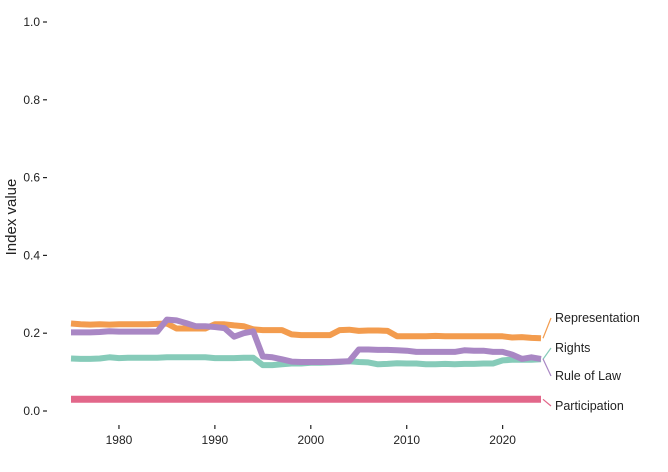  What do you see at coordinates (310, 440) in the screenshot?
I see `x-tick-label: 2000` at bounding box center [310, 440].